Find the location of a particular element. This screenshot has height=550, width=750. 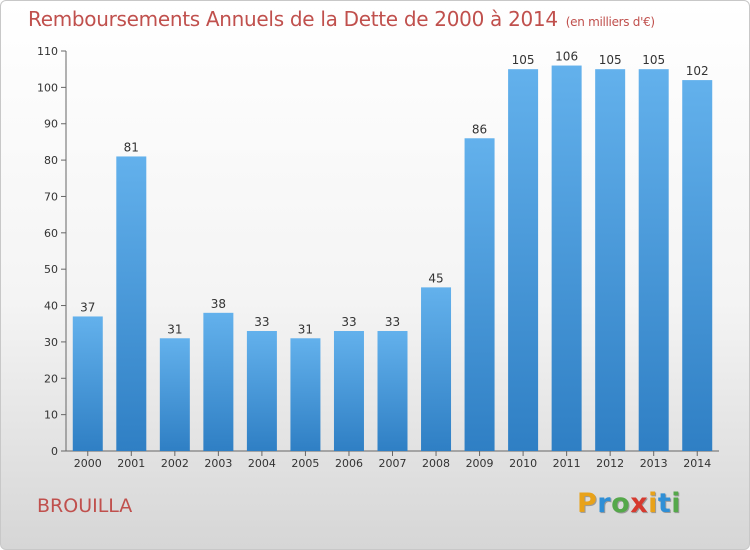

data-label-2008: 45 is located at coordinates (435, 278).